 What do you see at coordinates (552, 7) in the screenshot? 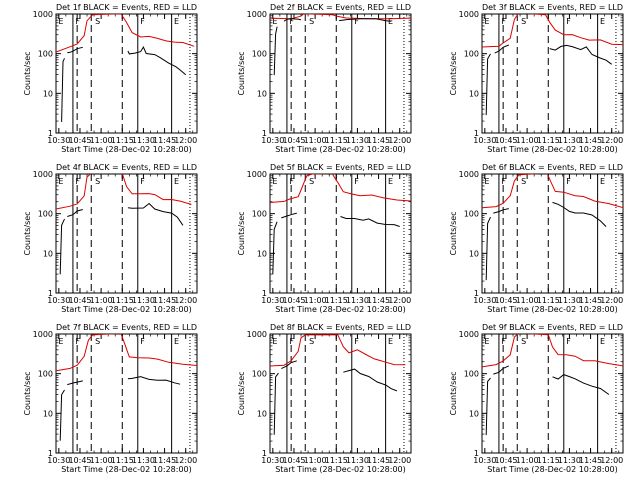
I see `panel-title: Det 3f BLACK = Events, RED = LLD` at bounding box center [552, 7].